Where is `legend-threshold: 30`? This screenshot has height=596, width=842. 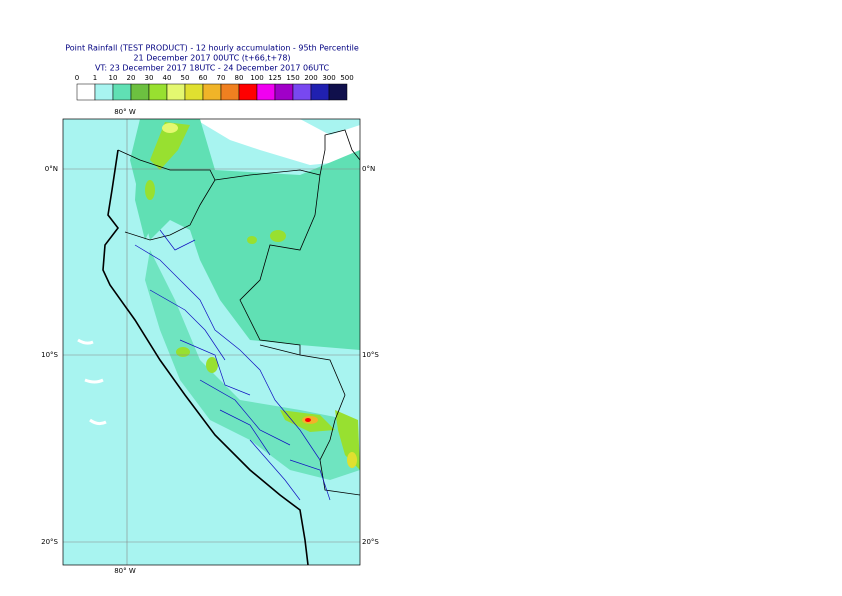
legend-threshold: 30 is located at coordinates (149, 78).